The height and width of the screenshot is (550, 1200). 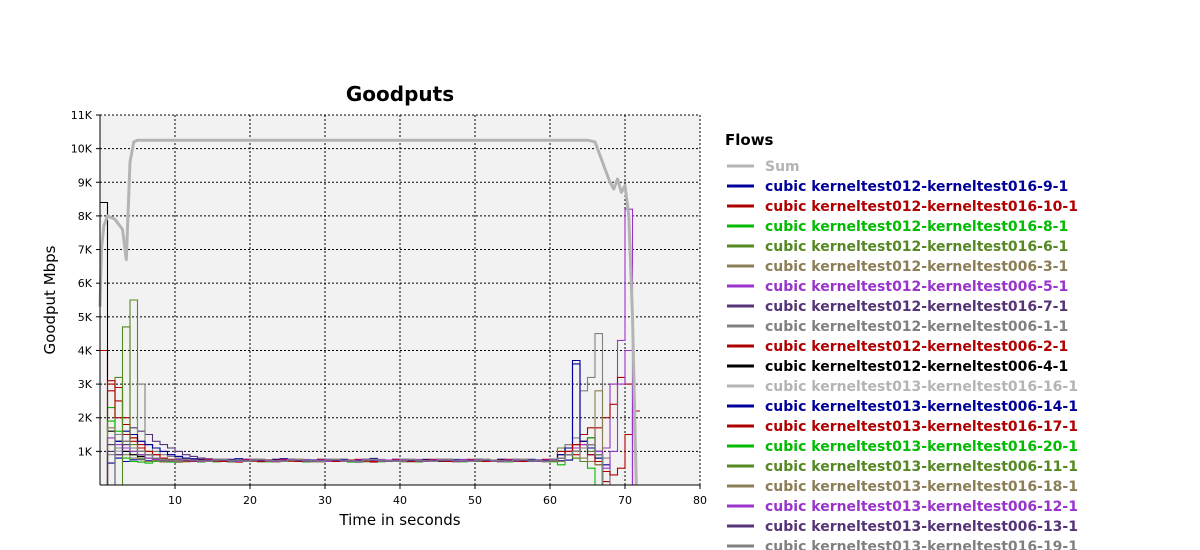 What do you see at coordinates (85, 283) in the screenshot?
I see `y-tick-label: 6K` at bounding box center [85, 283].